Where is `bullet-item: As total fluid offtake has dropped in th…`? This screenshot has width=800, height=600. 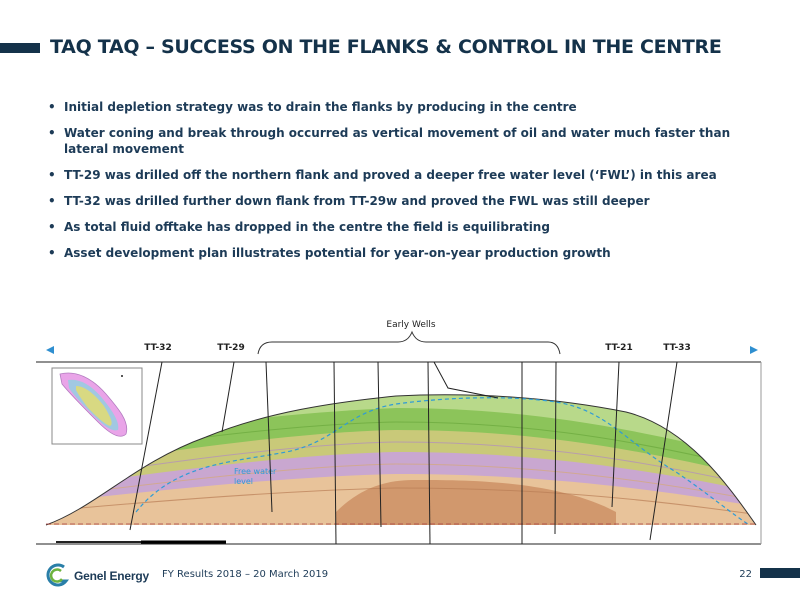 bullet-item: As total fluid offtake has dropped in th… is located at coordinates (406, 227).